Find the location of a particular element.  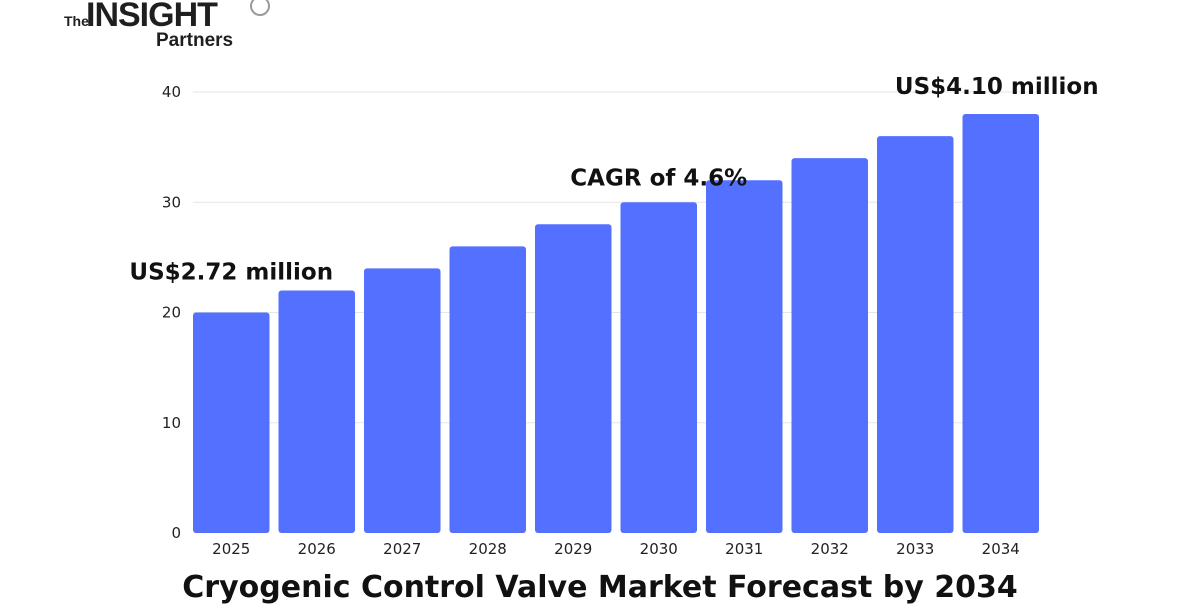

bar-2034 is located at coordinates (1000, 324).